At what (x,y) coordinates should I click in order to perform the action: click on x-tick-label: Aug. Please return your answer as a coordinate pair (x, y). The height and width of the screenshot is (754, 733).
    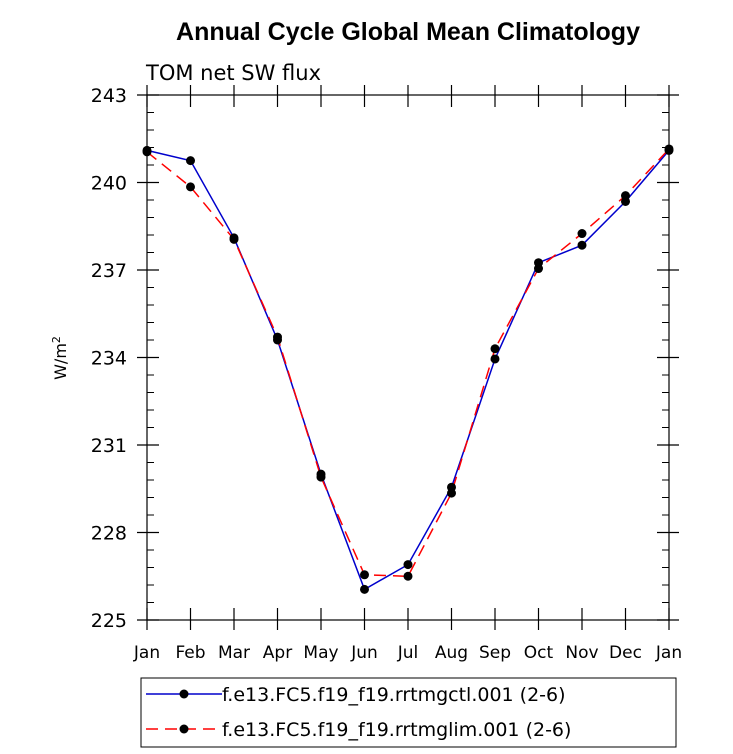
    Looking at the image, I should click on (451, 653).